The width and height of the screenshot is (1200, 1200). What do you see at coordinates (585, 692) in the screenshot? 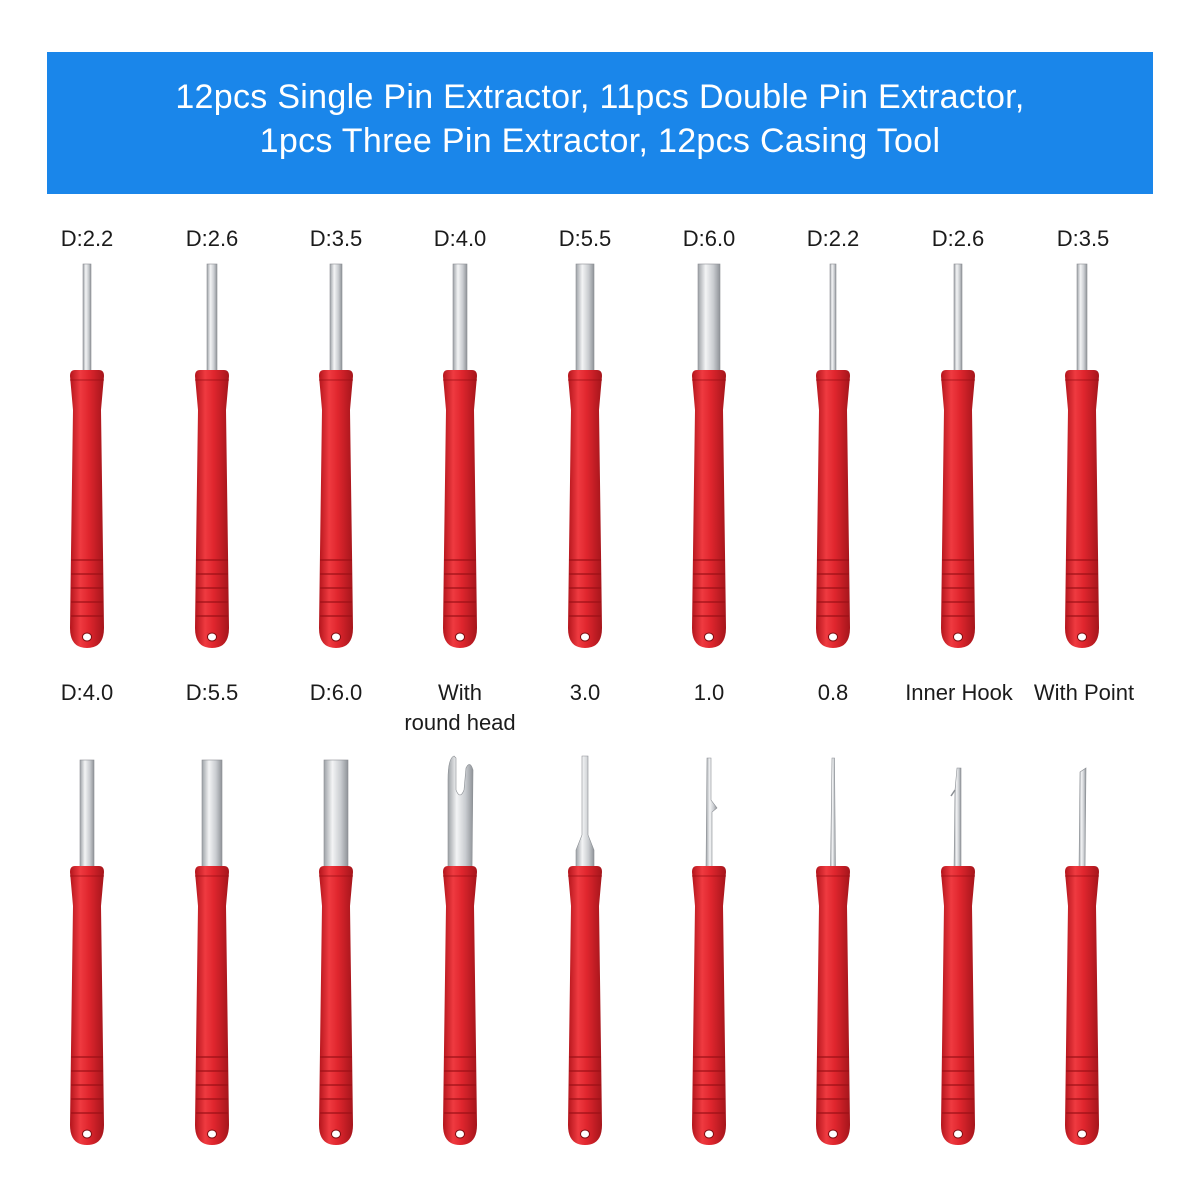
I see `row2-label-5: 3.0` at bounding box center [585, 692].